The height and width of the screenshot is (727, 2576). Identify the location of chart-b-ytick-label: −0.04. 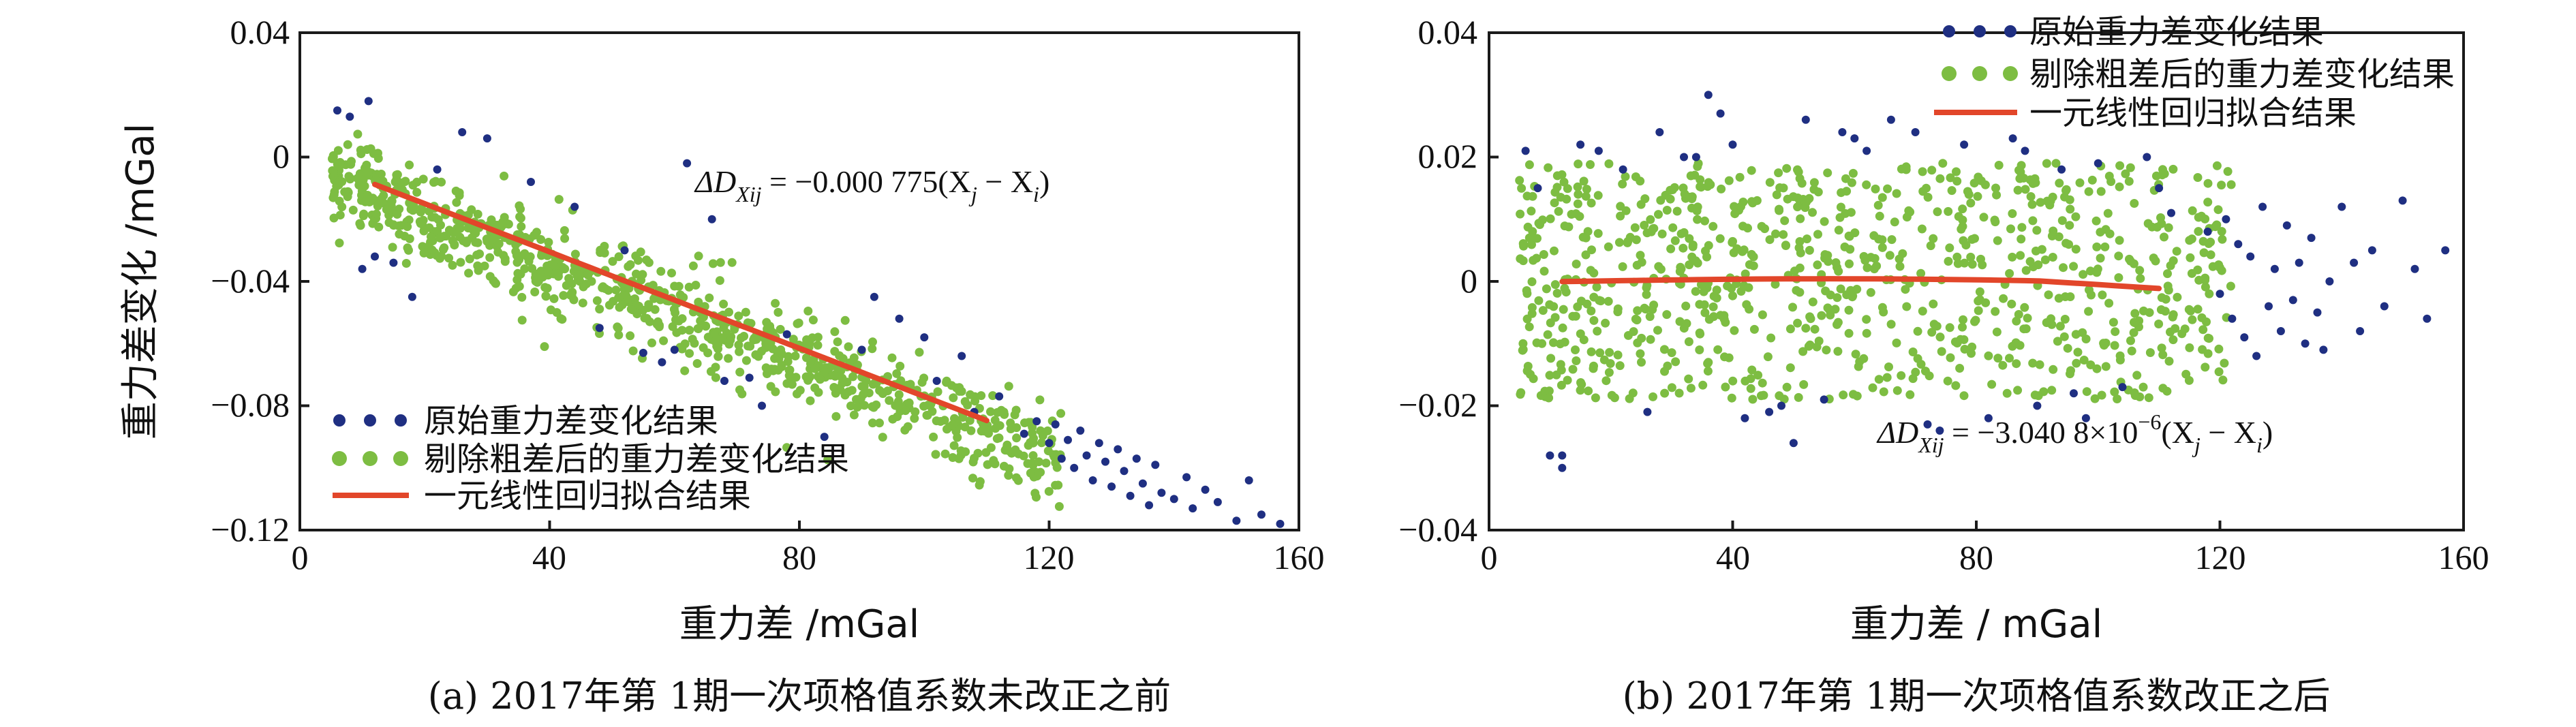
(1437, 529).